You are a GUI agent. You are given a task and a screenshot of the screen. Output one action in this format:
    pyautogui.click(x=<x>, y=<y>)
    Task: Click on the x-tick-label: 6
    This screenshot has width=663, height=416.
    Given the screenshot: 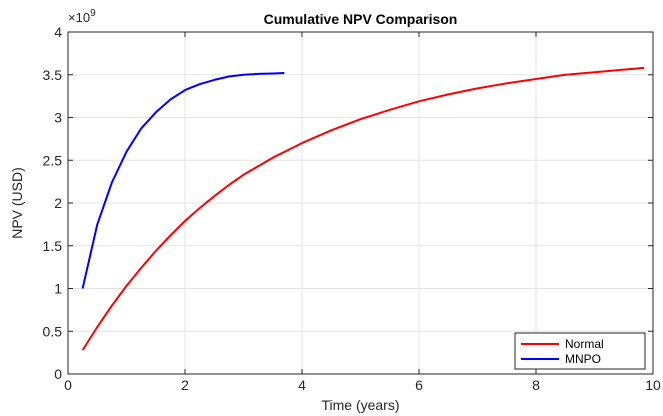 What is the action you would take?
    pyautogui.click(x=419, y=385)
    